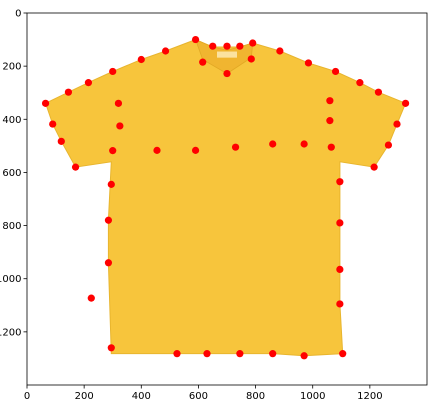  Describe the element at coordinates (11, 332) in the screenshot. I see `y-tick-label: 1200` at that location.